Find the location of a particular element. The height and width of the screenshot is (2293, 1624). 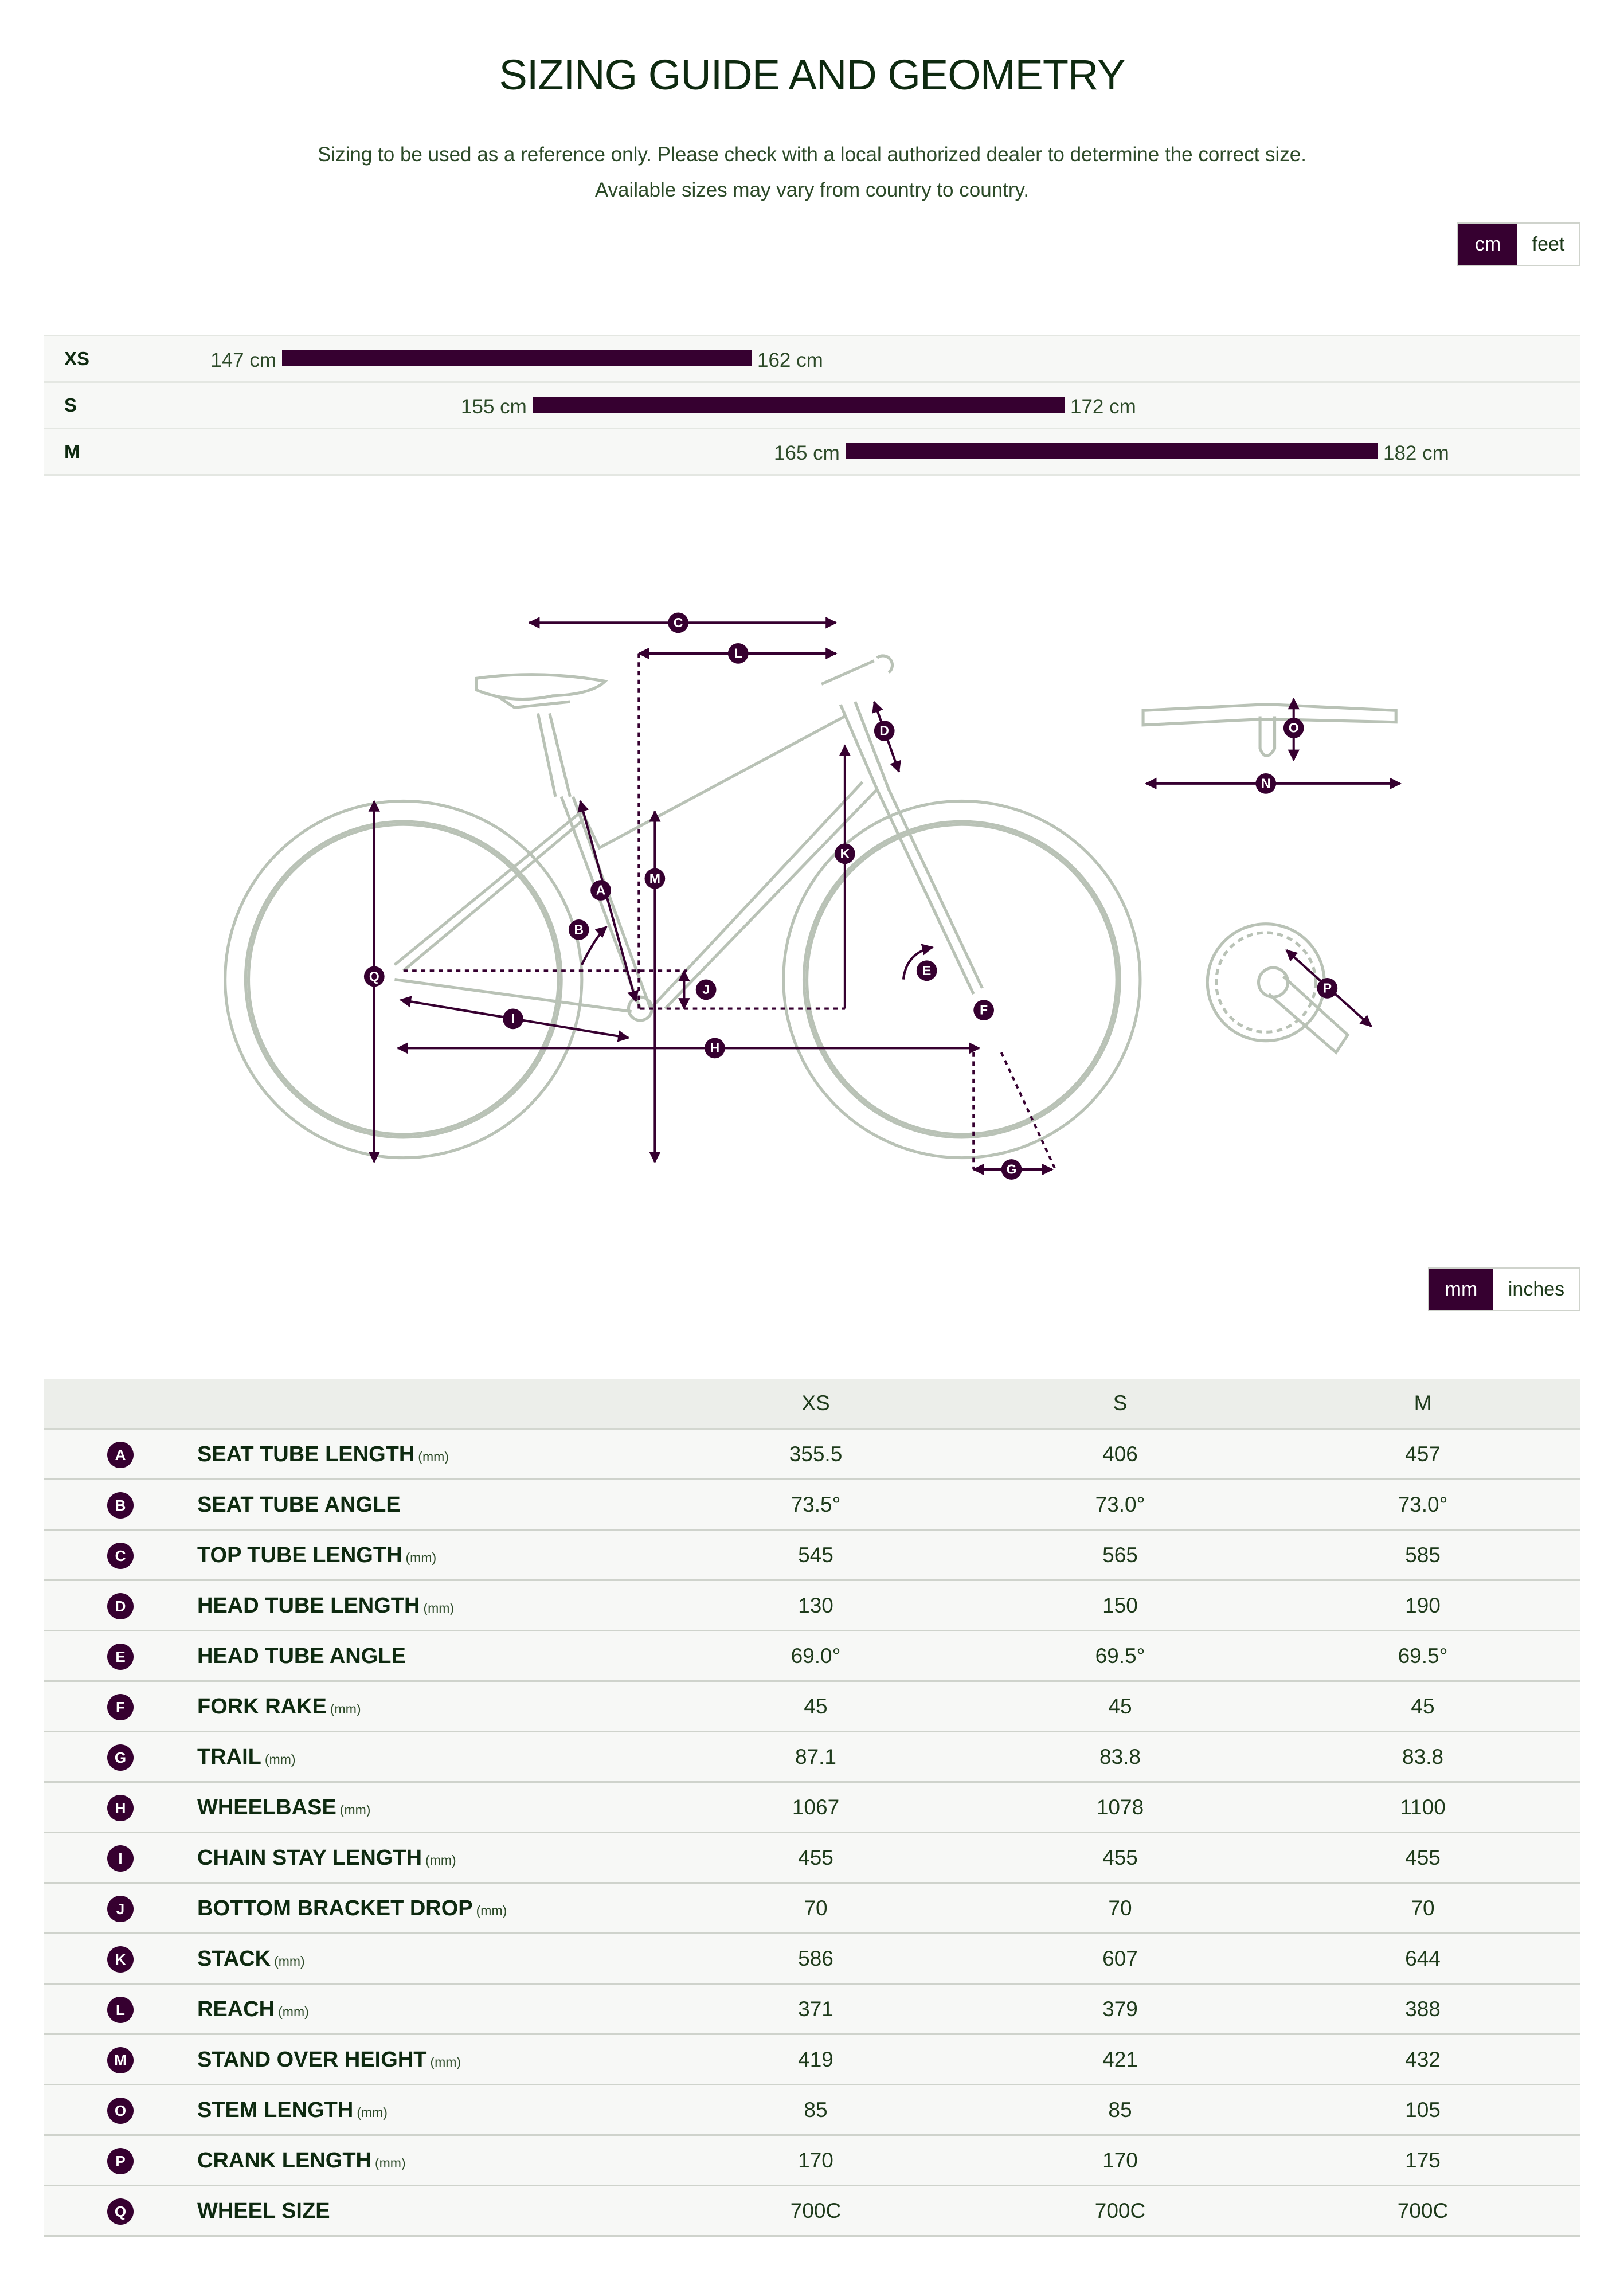

cell-value: 355.5 is located at coordinates (816, 1454).